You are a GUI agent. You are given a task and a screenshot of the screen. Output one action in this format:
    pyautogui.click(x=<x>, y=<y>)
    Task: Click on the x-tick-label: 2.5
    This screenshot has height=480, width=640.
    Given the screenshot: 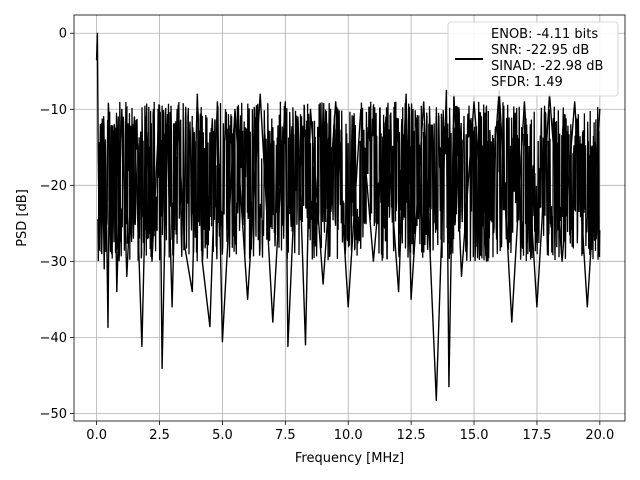 What is the action you would take?
    pyautogui.click(x=159, y=435)
    